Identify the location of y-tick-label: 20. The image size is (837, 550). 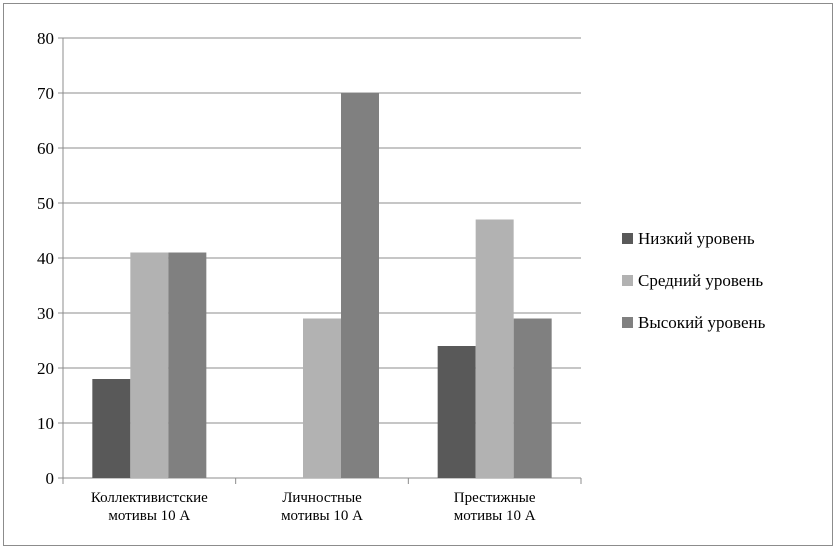
(45, 368).